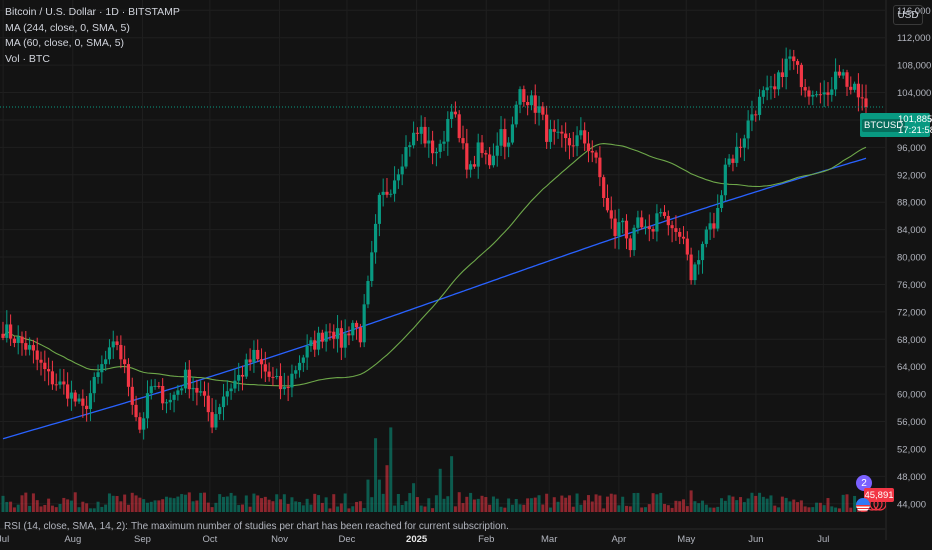  Describe the element at coordinates (67, 27) in the screenshot. I see `ma-244-label: MA (244, close, 0, SMA, 5)` at that location.